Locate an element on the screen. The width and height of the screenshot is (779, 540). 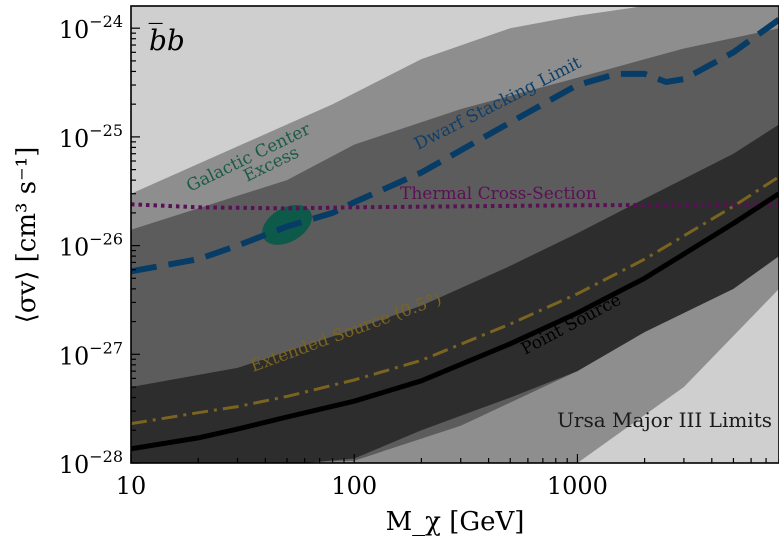
y-tick-label: 10−25 is located at coordinates (91, 137).